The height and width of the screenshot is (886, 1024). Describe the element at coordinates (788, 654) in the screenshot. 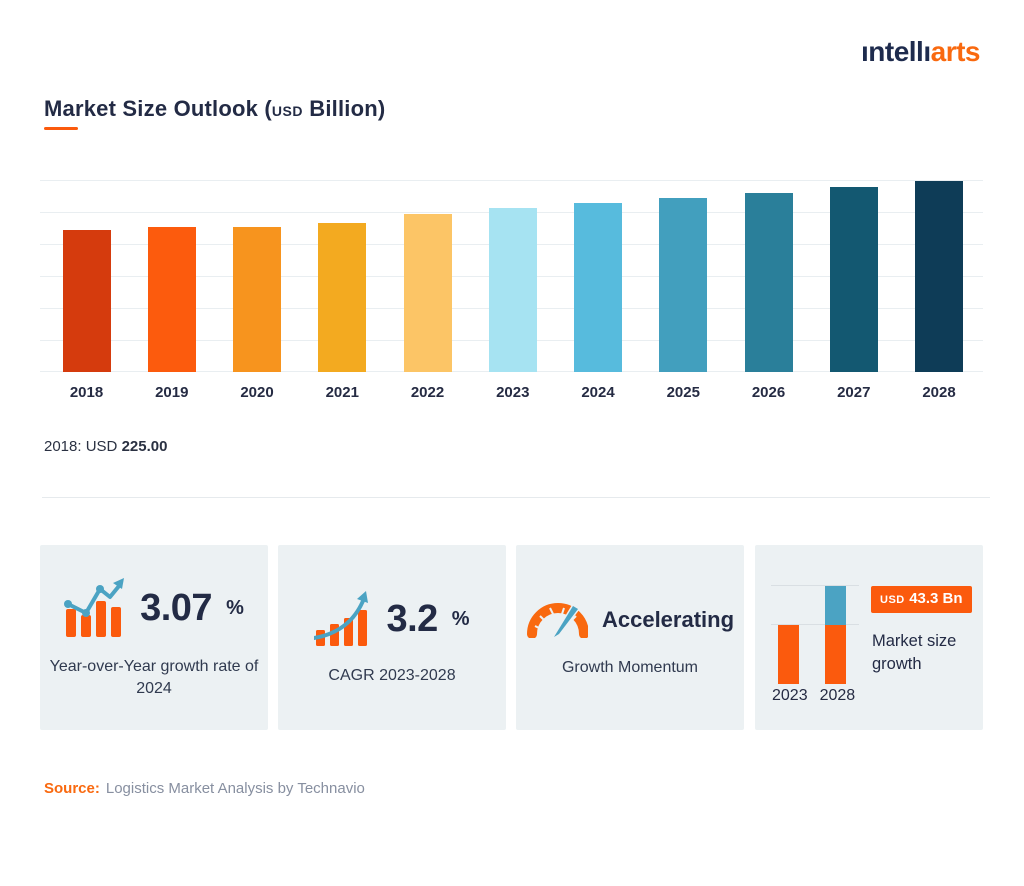

I see `mini-bar-2023` at that location.